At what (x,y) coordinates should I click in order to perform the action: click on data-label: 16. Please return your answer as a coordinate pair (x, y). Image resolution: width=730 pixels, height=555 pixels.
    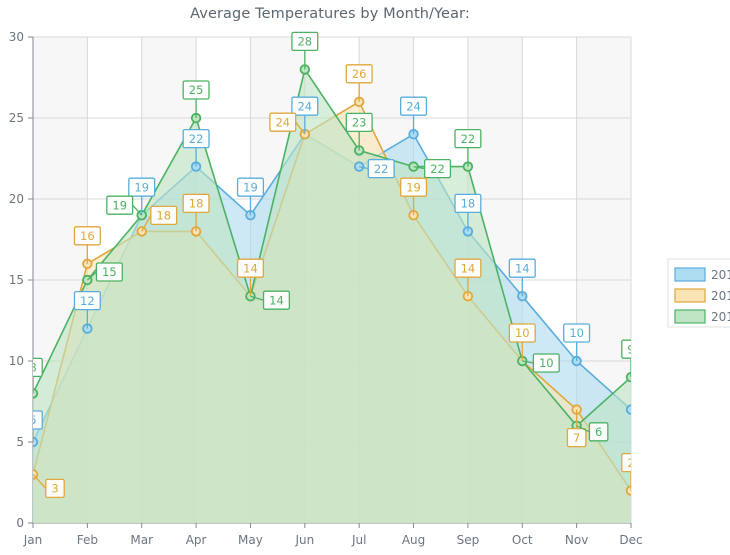
    Looking at the image, I should click on (87, 236).